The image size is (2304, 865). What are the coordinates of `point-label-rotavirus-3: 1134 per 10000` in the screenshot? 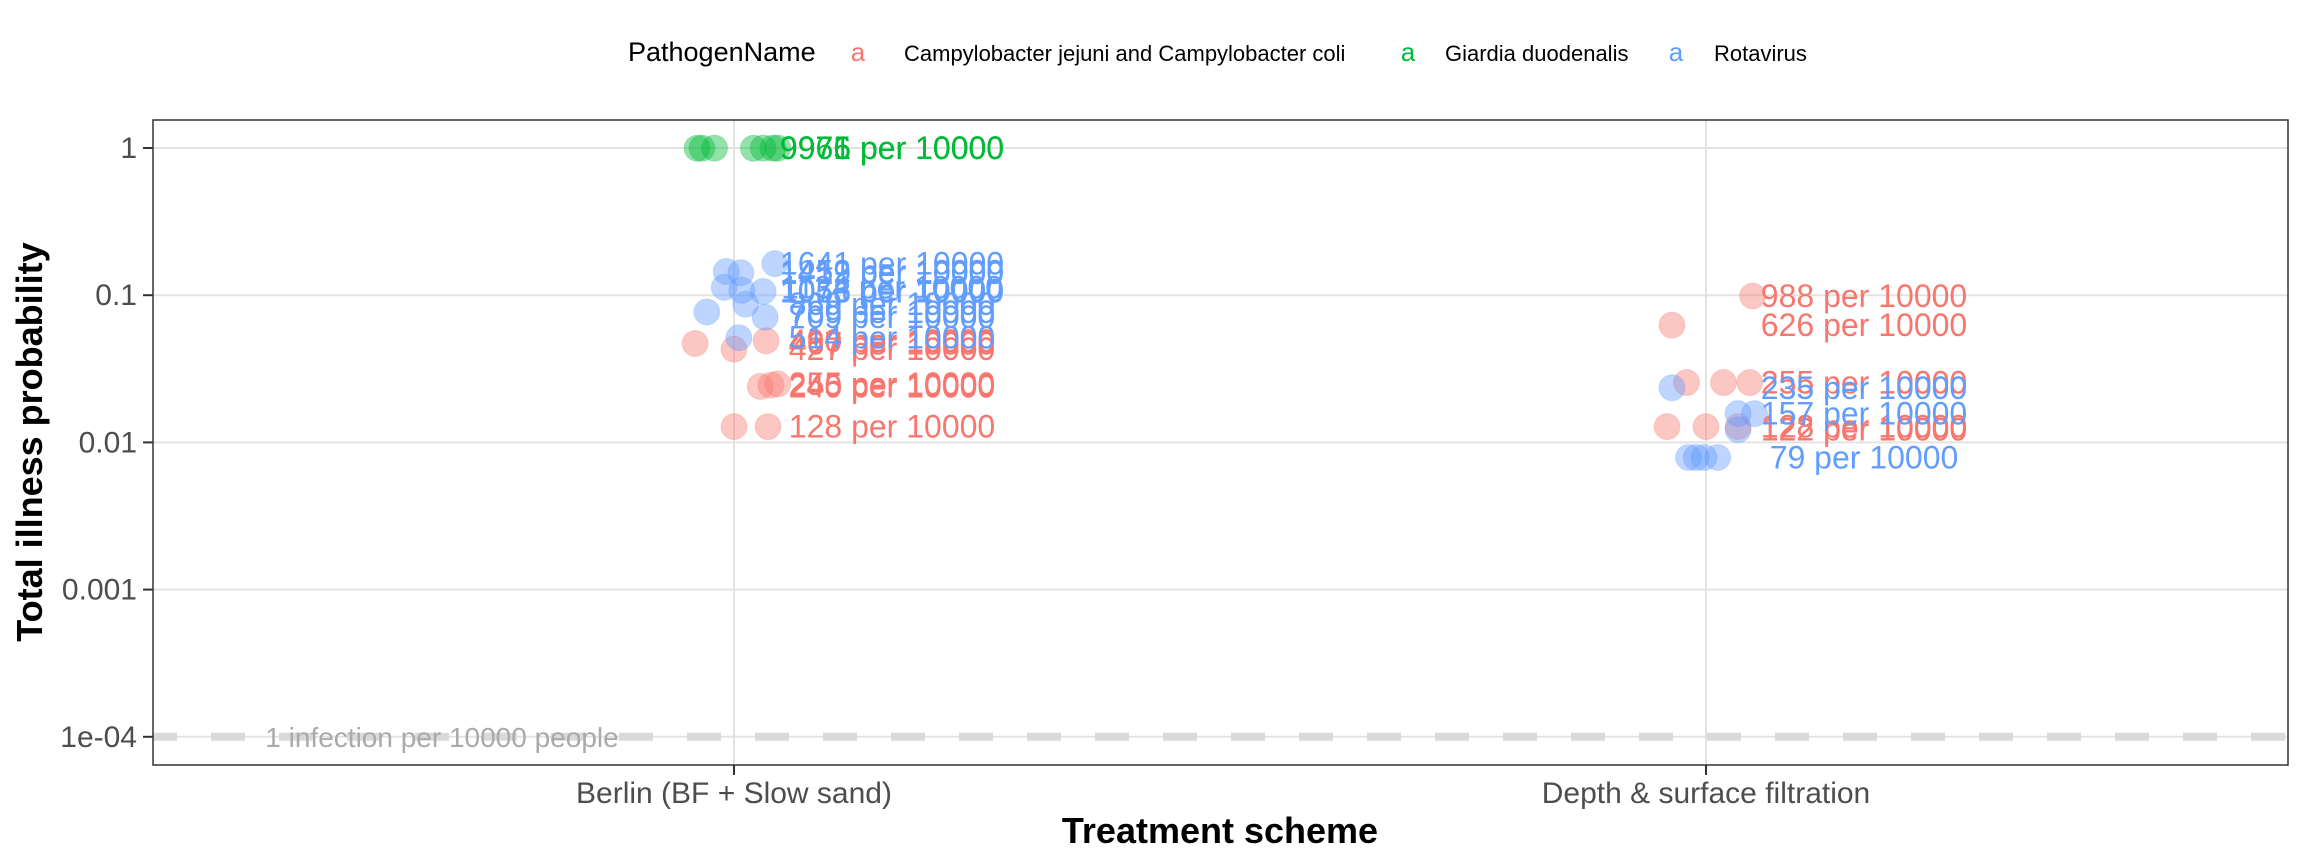 It's located at (892, 287).